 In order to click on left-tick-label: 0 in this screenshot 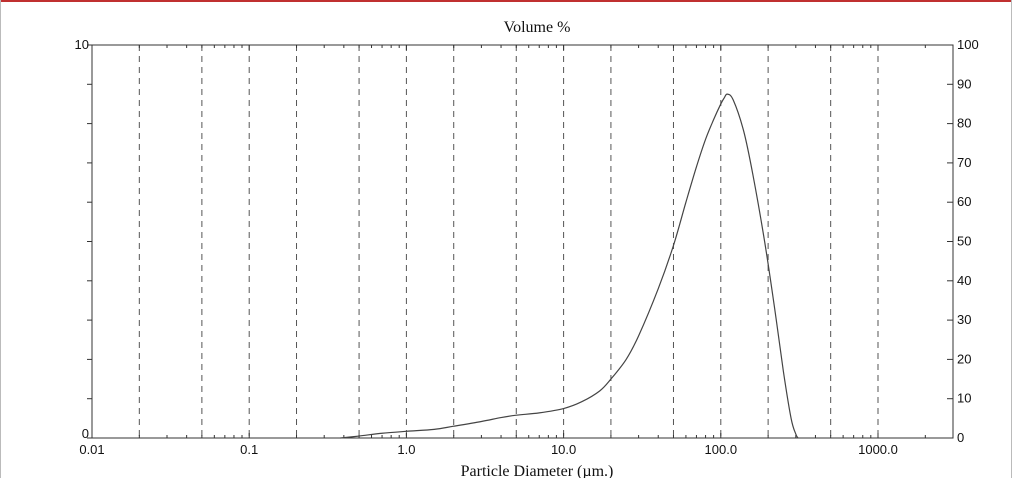, I will do `click(85, 433)`.